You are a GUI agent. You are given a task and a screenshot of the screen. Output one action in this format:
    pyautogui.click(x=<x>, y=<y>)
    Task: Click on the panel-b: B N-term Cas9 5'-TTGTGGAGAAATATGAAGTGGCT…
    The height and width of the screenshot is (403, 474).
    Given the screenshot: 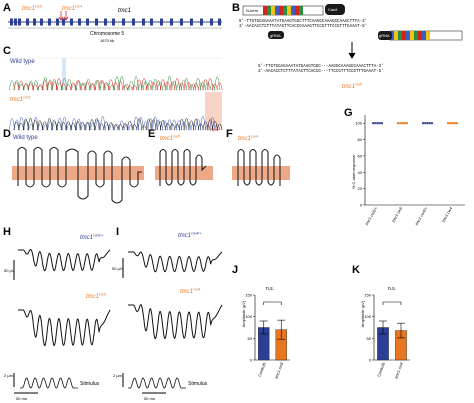 What is the action you would take?
    pyautogui.click(x=347, y=46)
    